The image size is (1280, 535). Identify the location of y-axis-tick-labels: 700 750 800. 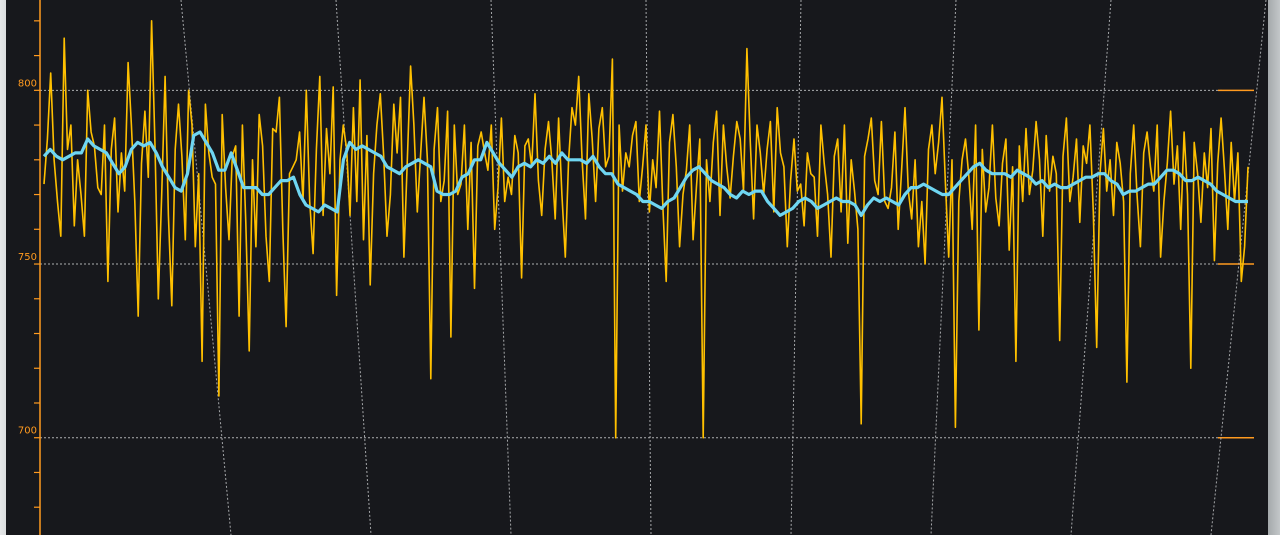
(27, 257).